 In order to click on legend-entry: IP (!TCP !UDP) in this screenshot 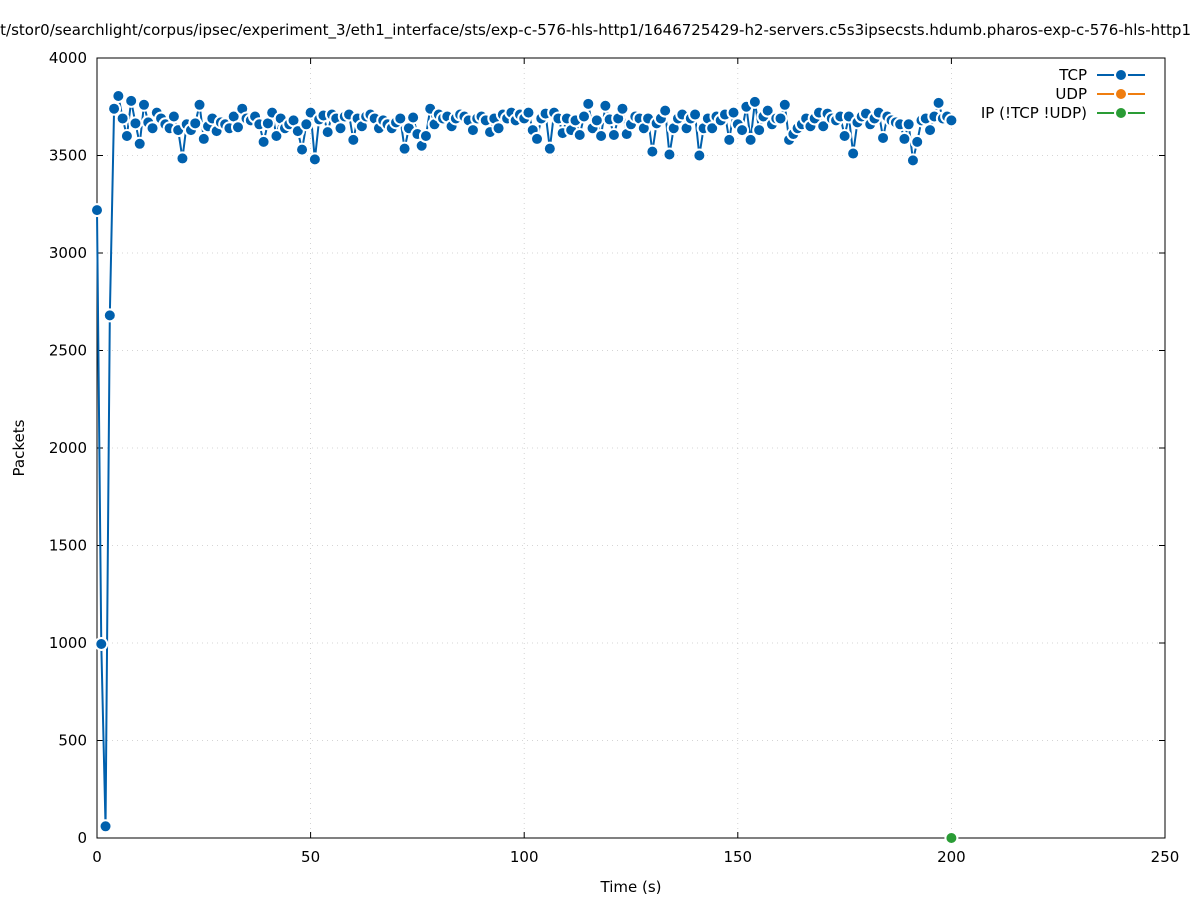, I will do `click(1063, 113)`.